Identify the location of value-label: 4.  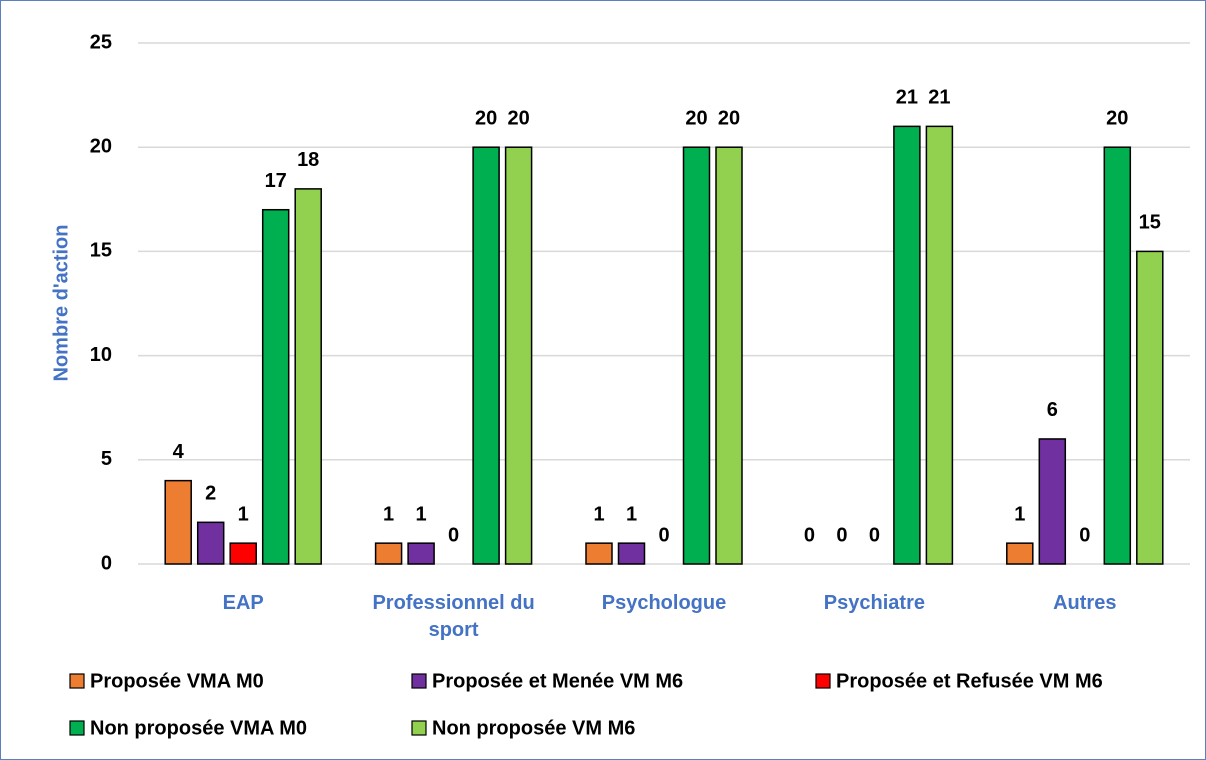
(179, 452).